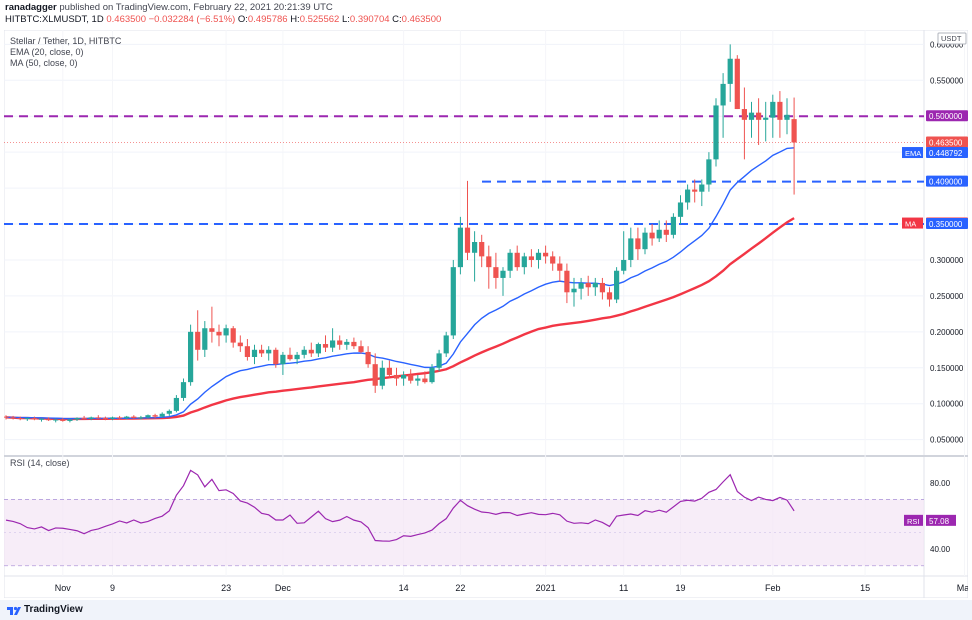 The image size is (972, 620). Describe the element at coordinates (946, 153) in the screenshot. I see `ema-value-tag: 0.448792` at that location.